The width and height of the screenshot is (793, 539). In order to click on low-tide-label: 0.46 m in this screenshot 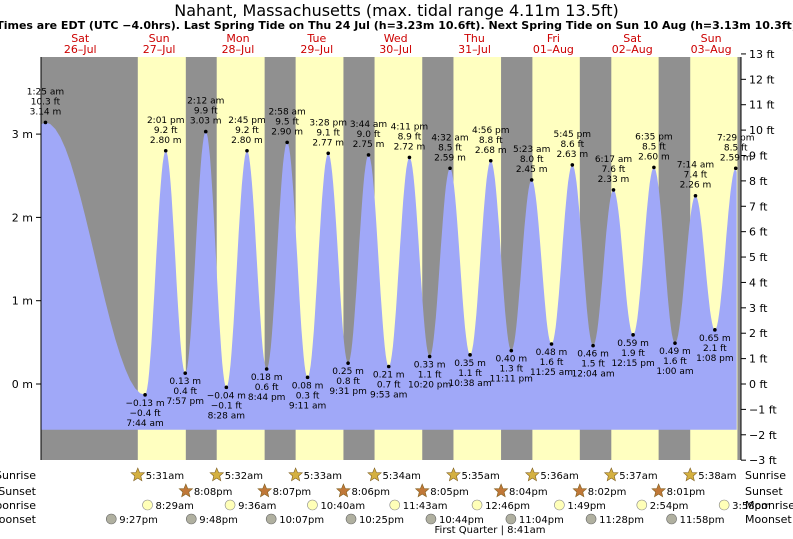, I will do `click(593, 355)`.